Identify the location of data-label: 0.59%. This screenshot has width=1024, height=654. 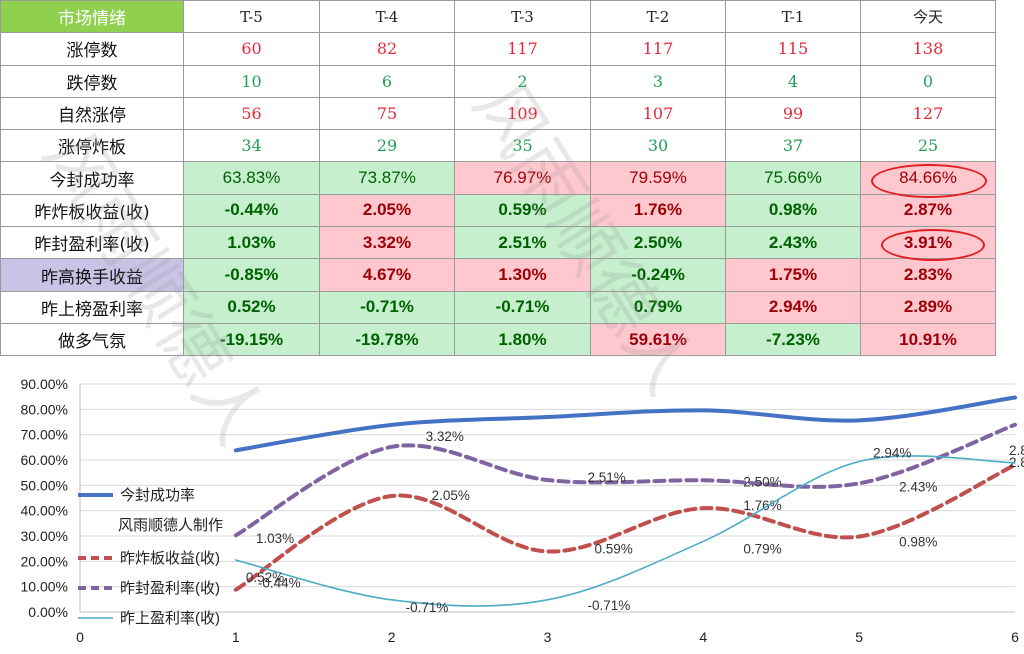
(614, 548).